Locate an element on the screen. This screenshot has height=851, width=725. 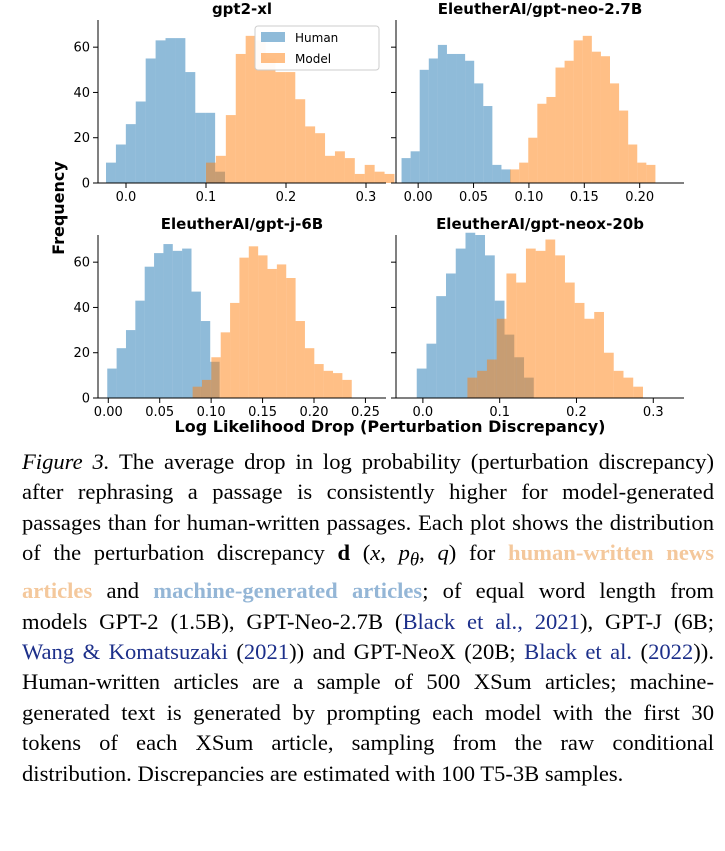
citation-link: 2022 is located at coordinates (671, 651).